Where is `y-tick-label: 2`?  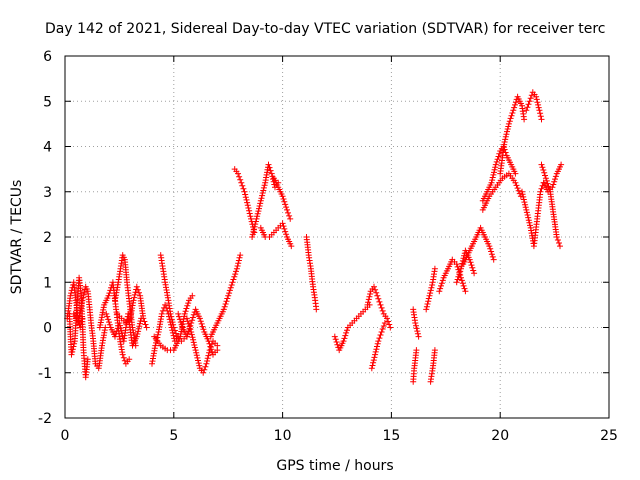
y-tick-label: 2 is located at coordinates (47, 238).